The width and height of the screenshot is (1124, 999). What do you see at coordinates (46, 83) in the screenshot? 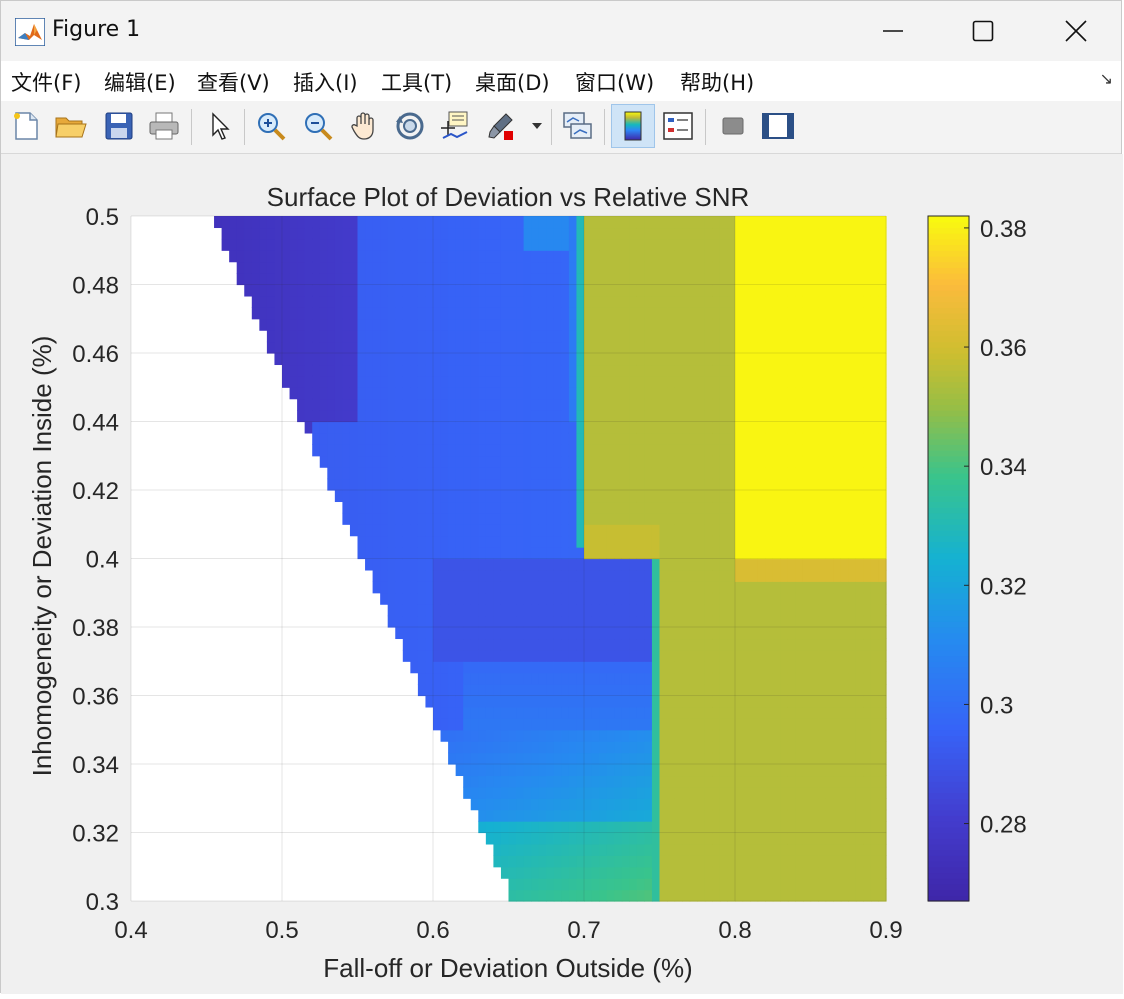
I see `menu-file: 文件(F)` at bounding box center [46, 83].